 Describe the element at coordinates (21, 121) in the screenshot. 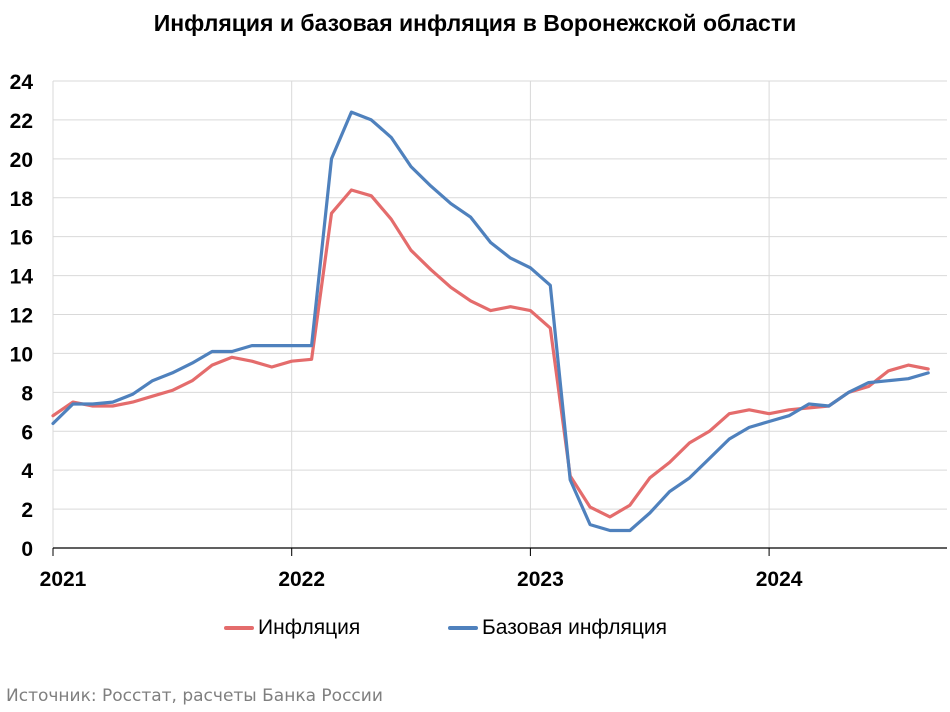

I see `y-tick-label: 22` at that location.